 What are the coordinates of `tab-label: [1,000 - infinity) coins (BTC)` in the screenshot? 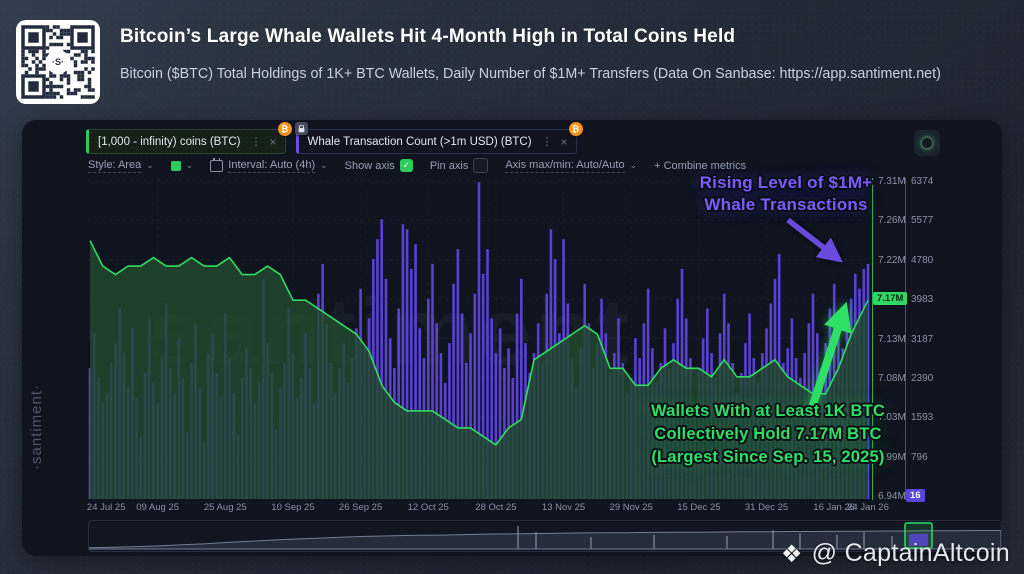 It's located at (169, 141).